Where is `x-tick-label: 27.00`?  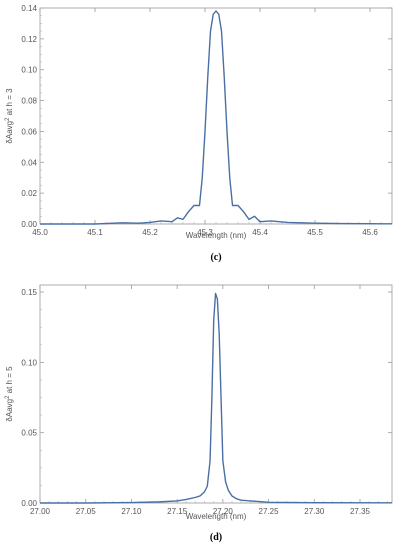
x-tick-label: 27.00 is located at coordinates (40, 511).